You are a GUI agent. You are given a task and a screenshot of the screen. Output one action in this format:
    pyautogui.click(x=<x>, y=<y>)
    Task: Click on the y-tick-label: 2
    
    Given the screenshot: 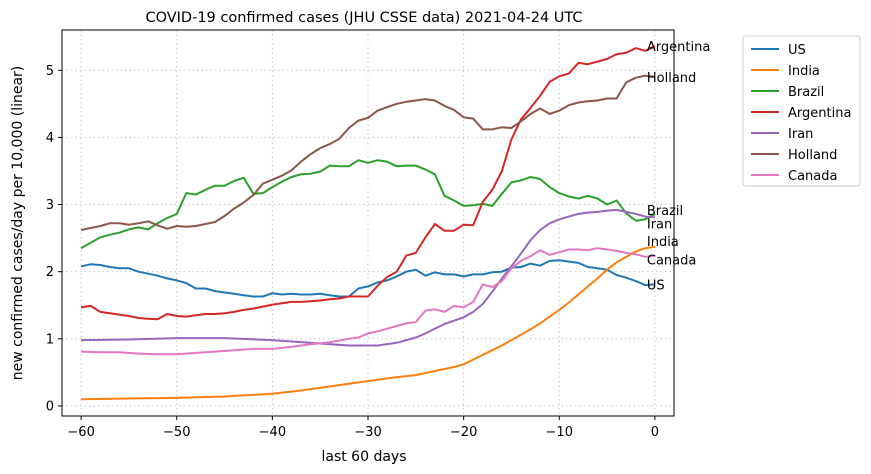 What is the action you would take?
    pyautogui.click(x=50, y=272)
    